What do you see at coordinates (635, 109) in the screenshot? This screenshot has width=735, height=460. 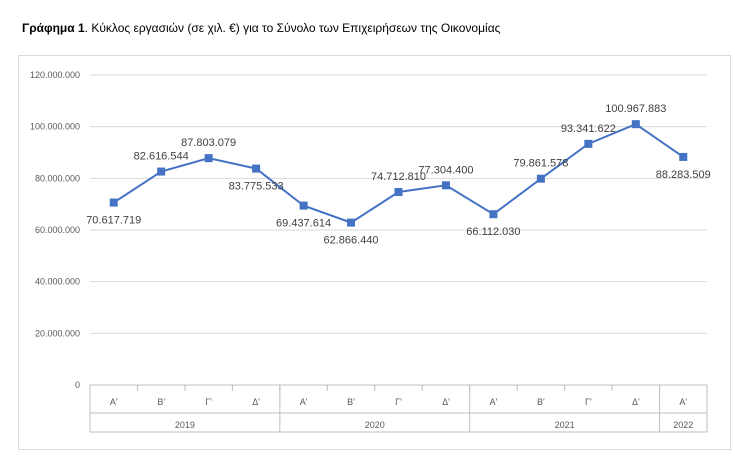 I see `data-label: 100.967.883` at bounding box center [635, 109].